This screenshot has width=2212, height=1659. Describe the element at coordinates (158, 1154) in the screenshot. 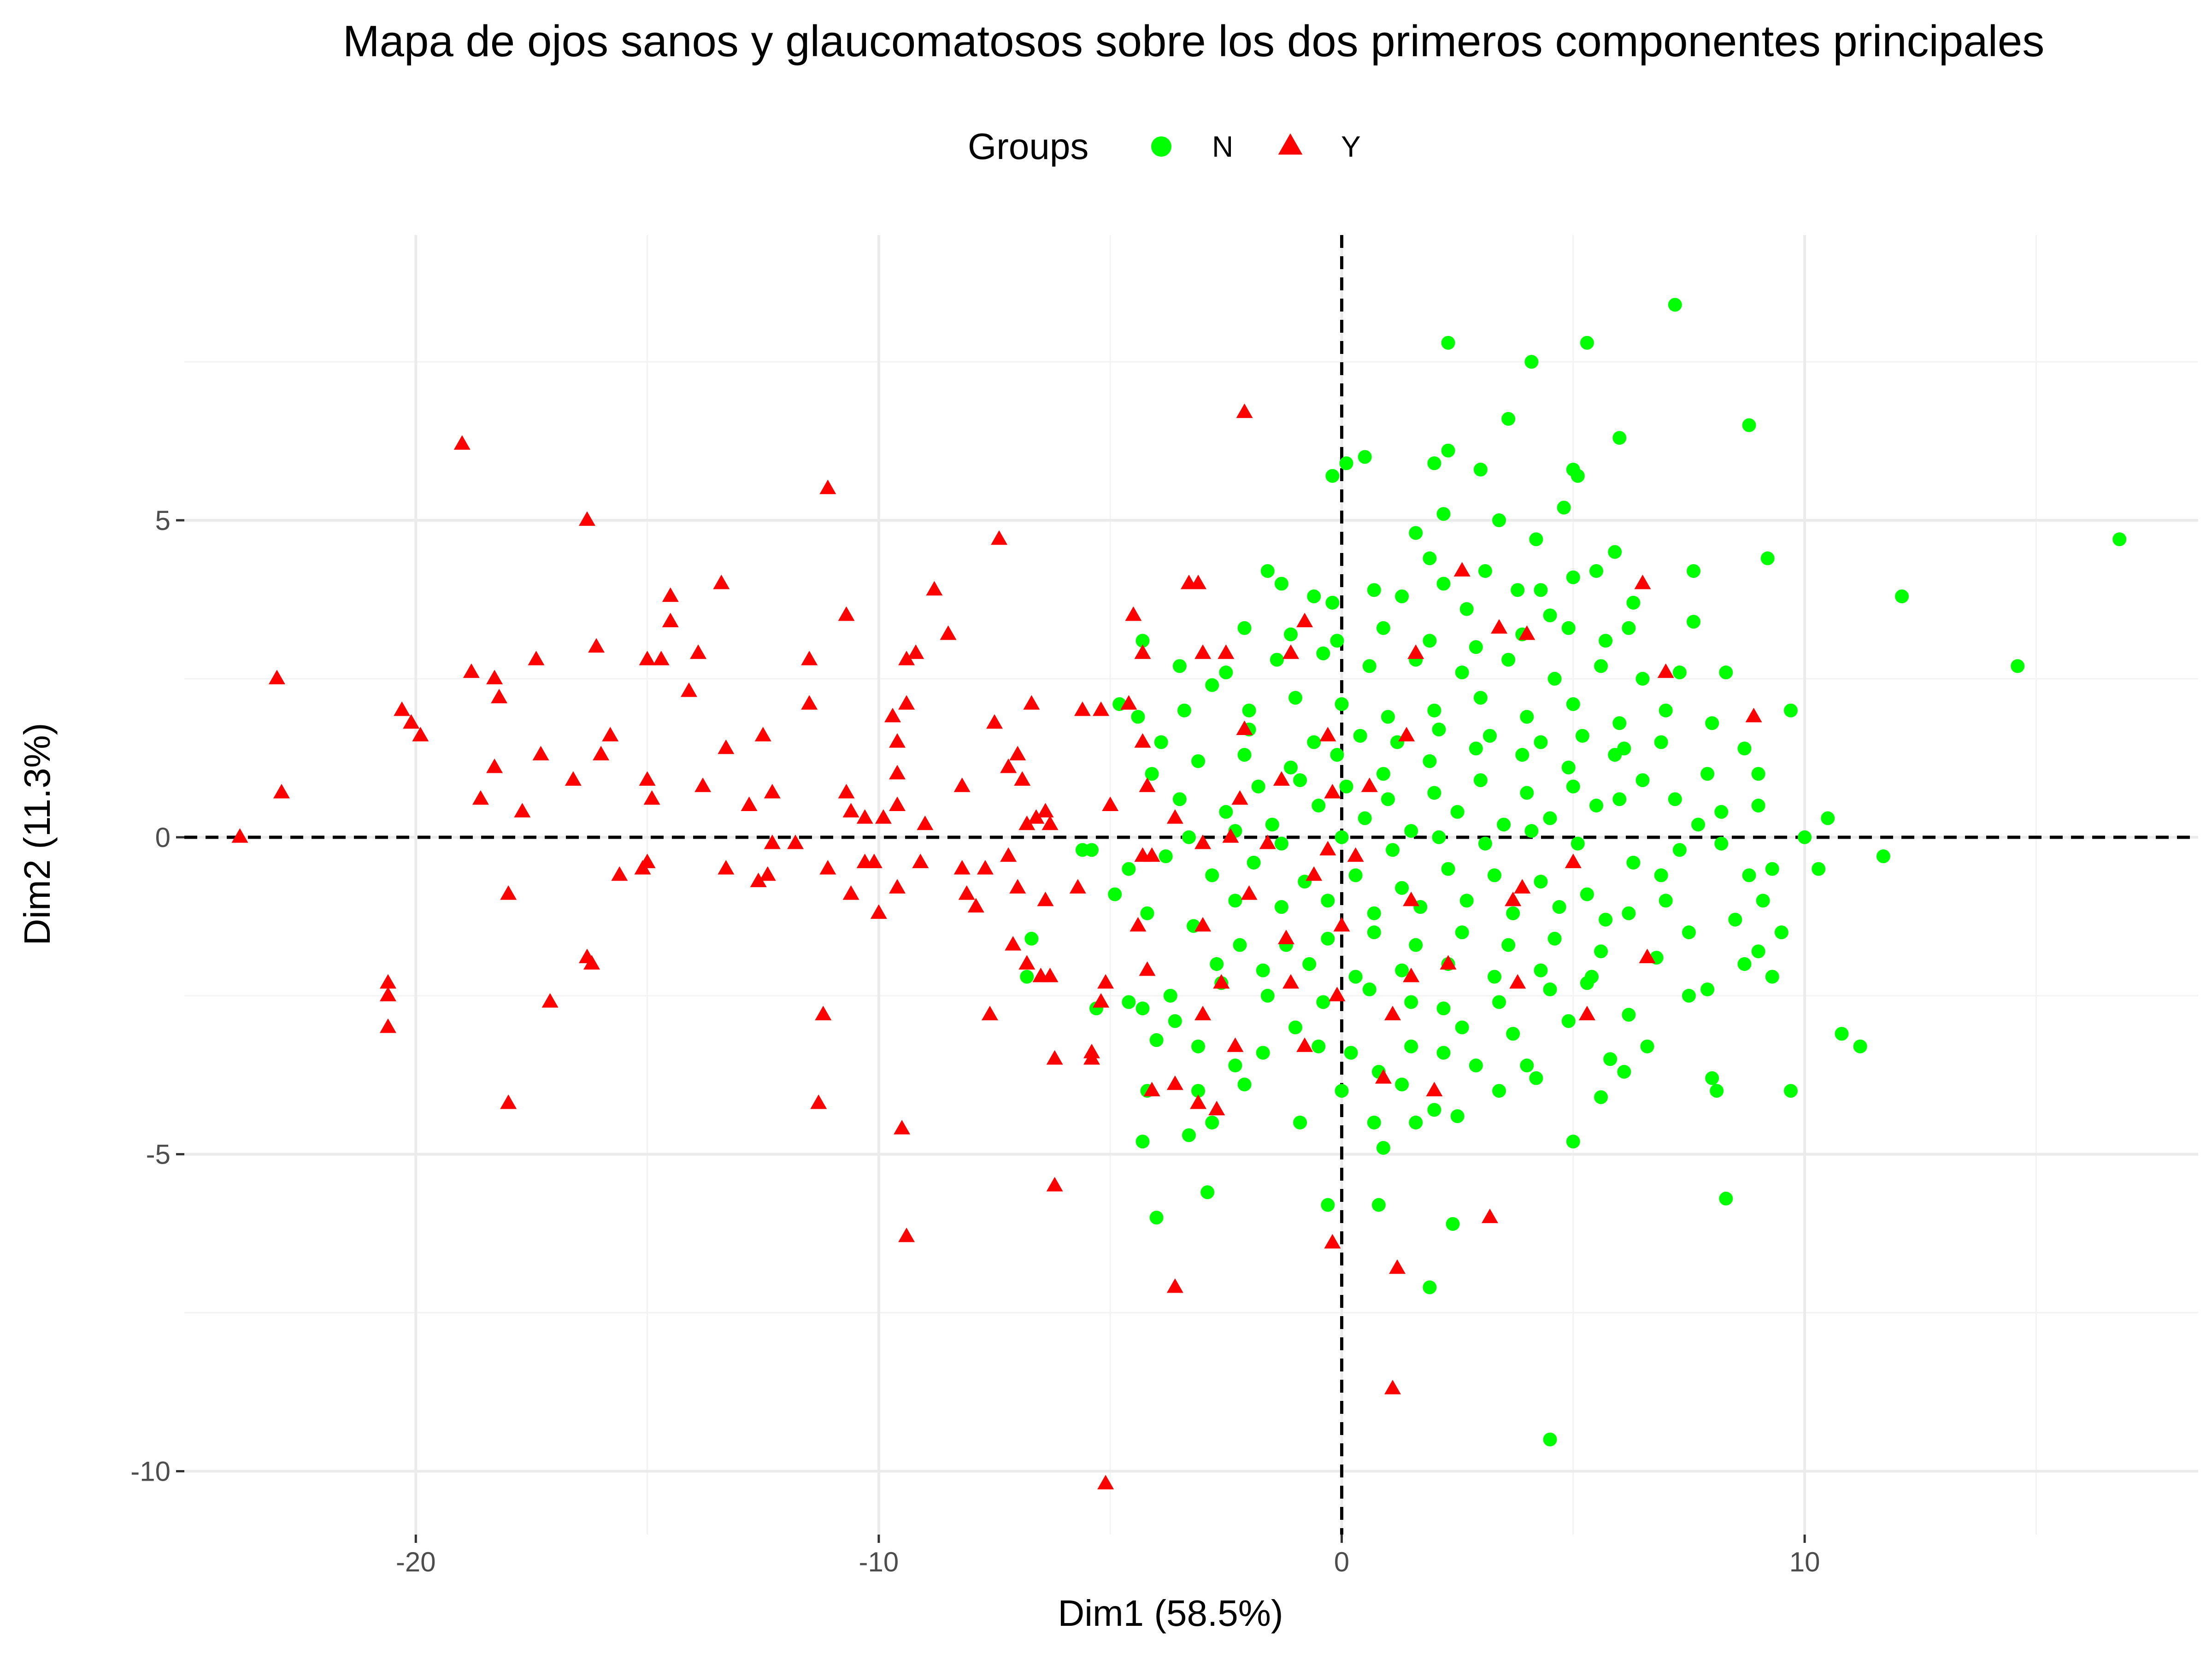

I see `y-tick-label: -5` at that location.